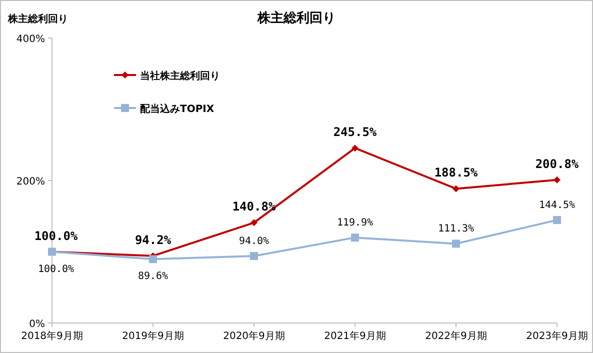  What do you see at coordinates (30, 39) in the screenshot?
I see `y-tick-label: 400%` at bounding box center [30, 39].